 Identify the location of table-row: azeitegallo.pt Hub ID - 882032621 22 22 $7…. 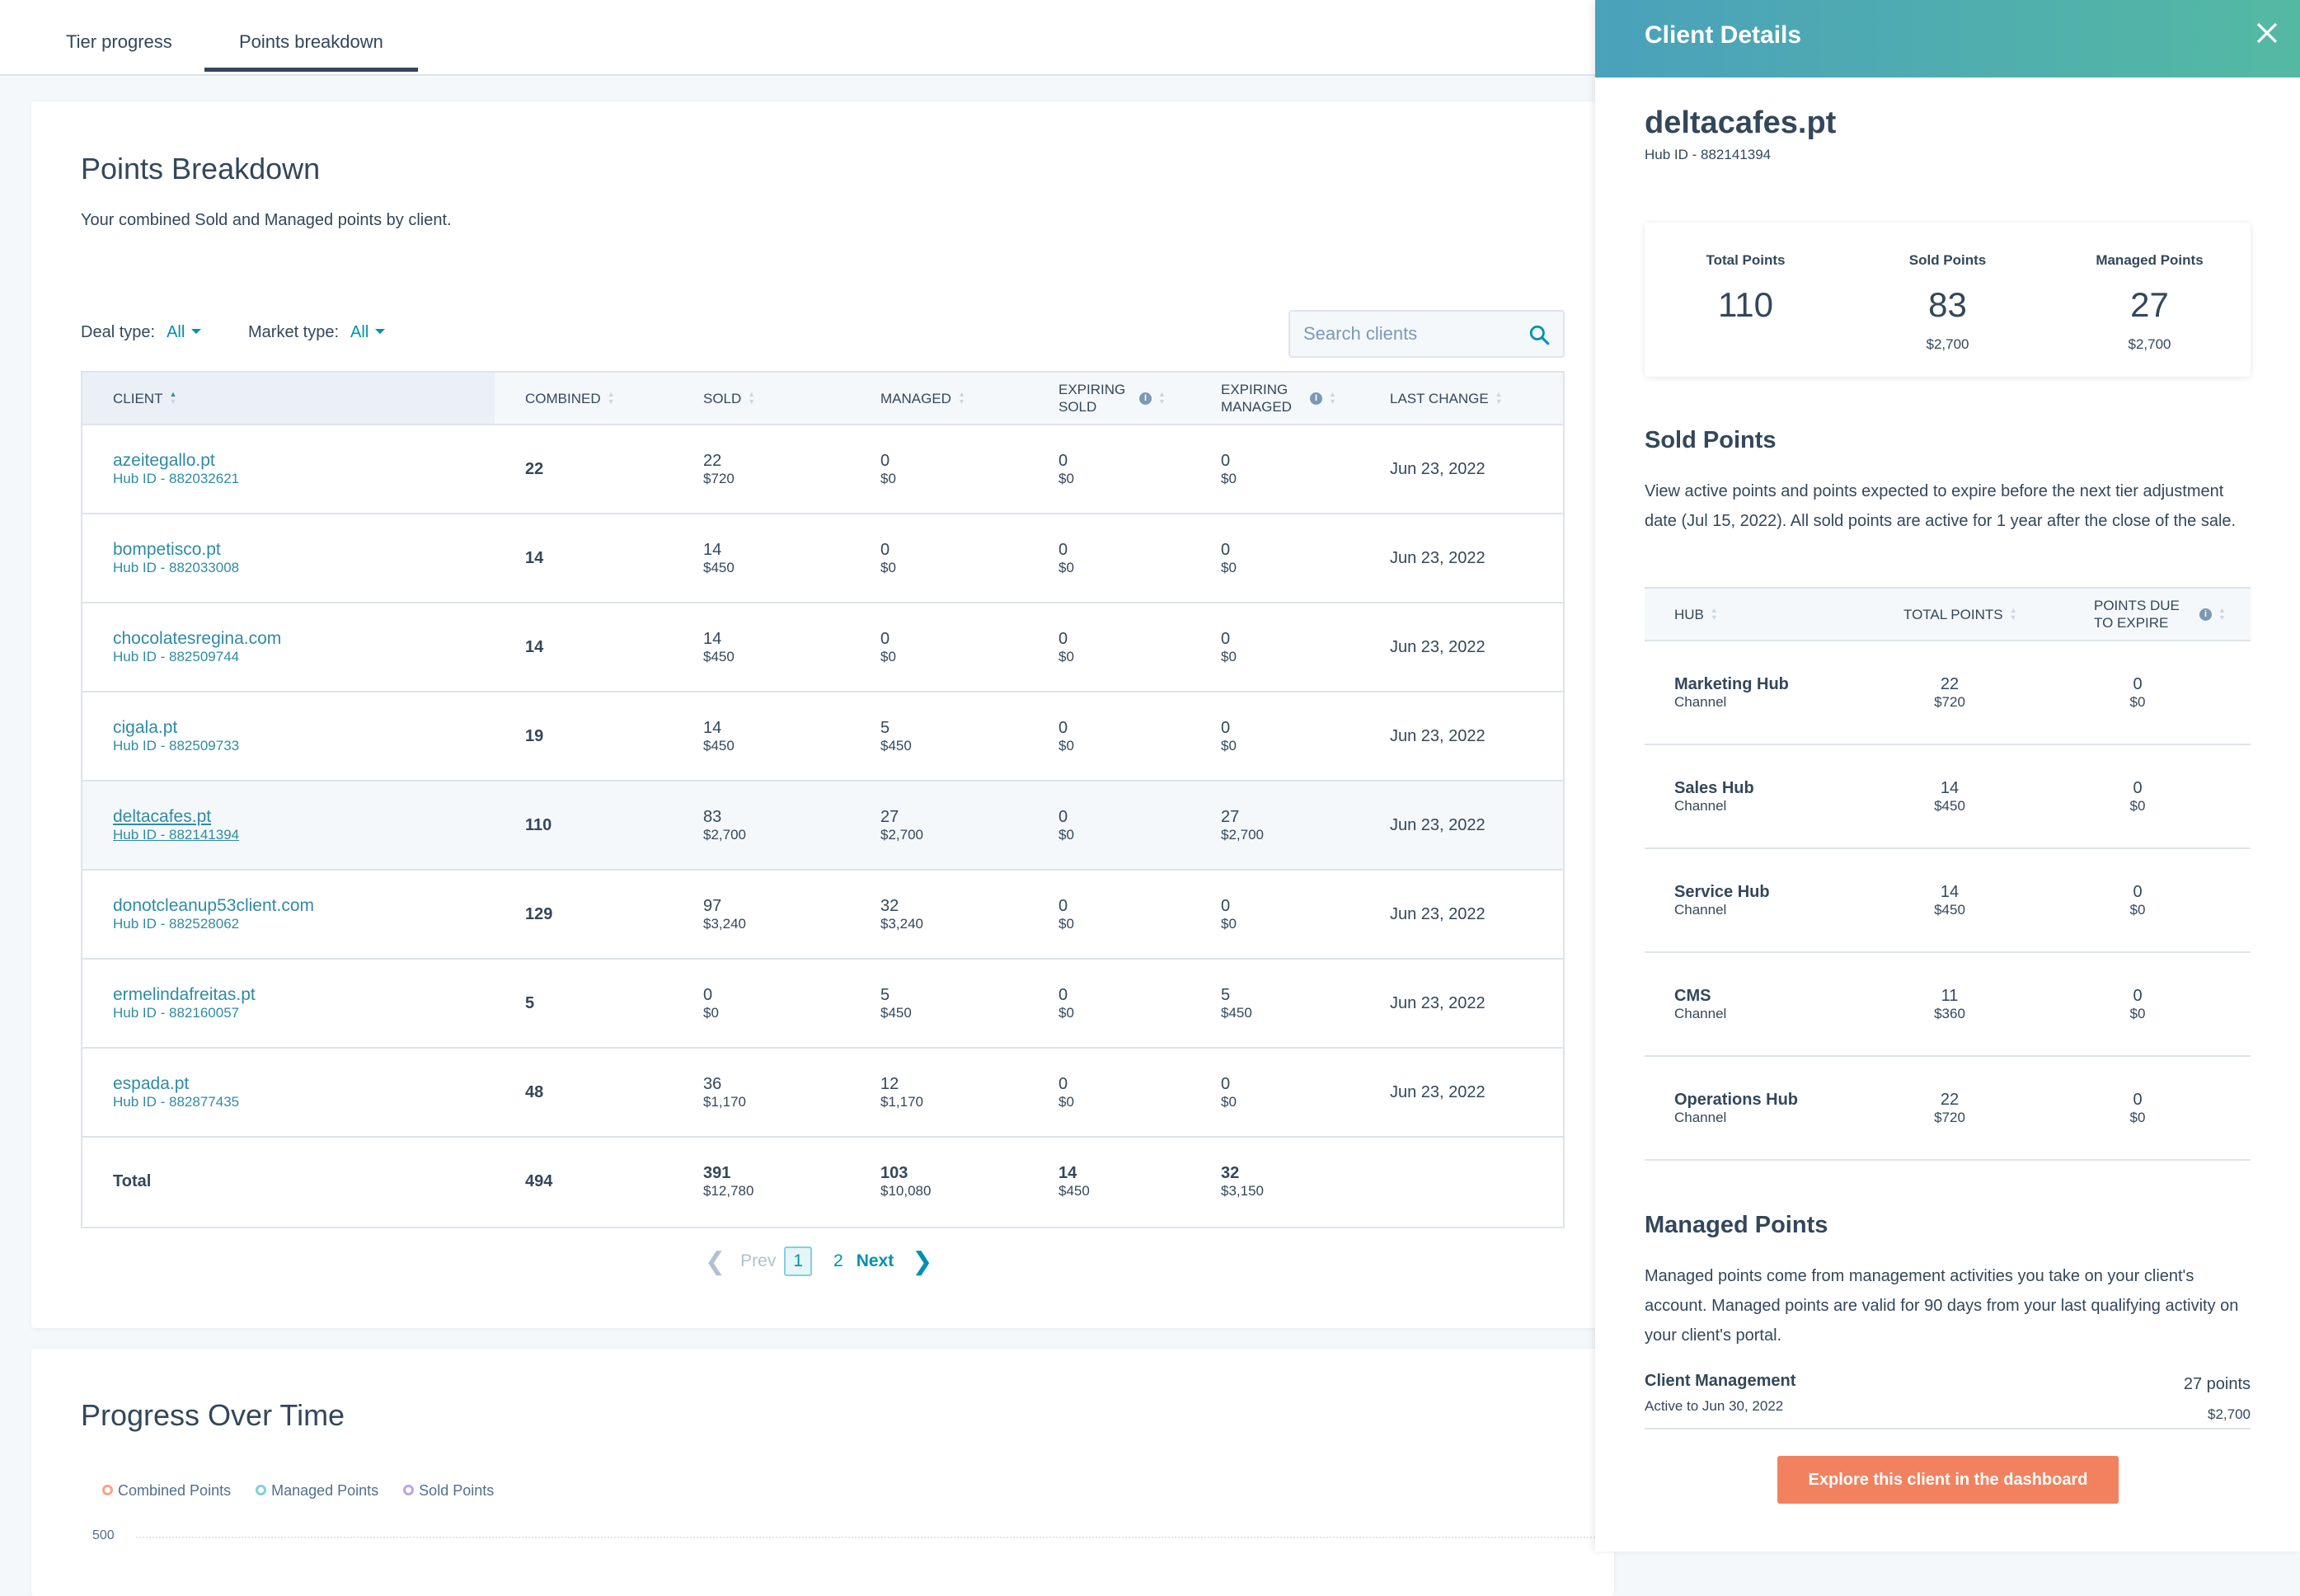
(822, 469).